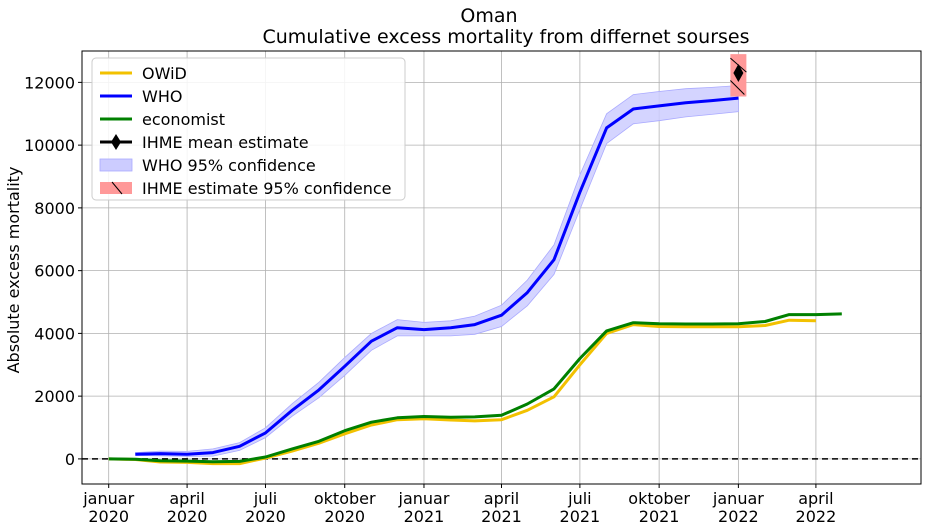 The width and height of the screenshot is (928, 531). What do you see at coordinates (266, 188) in the screenshot?
I see `legend-label: IHME estimate 95% confidence` at bounding box center [266, 188].